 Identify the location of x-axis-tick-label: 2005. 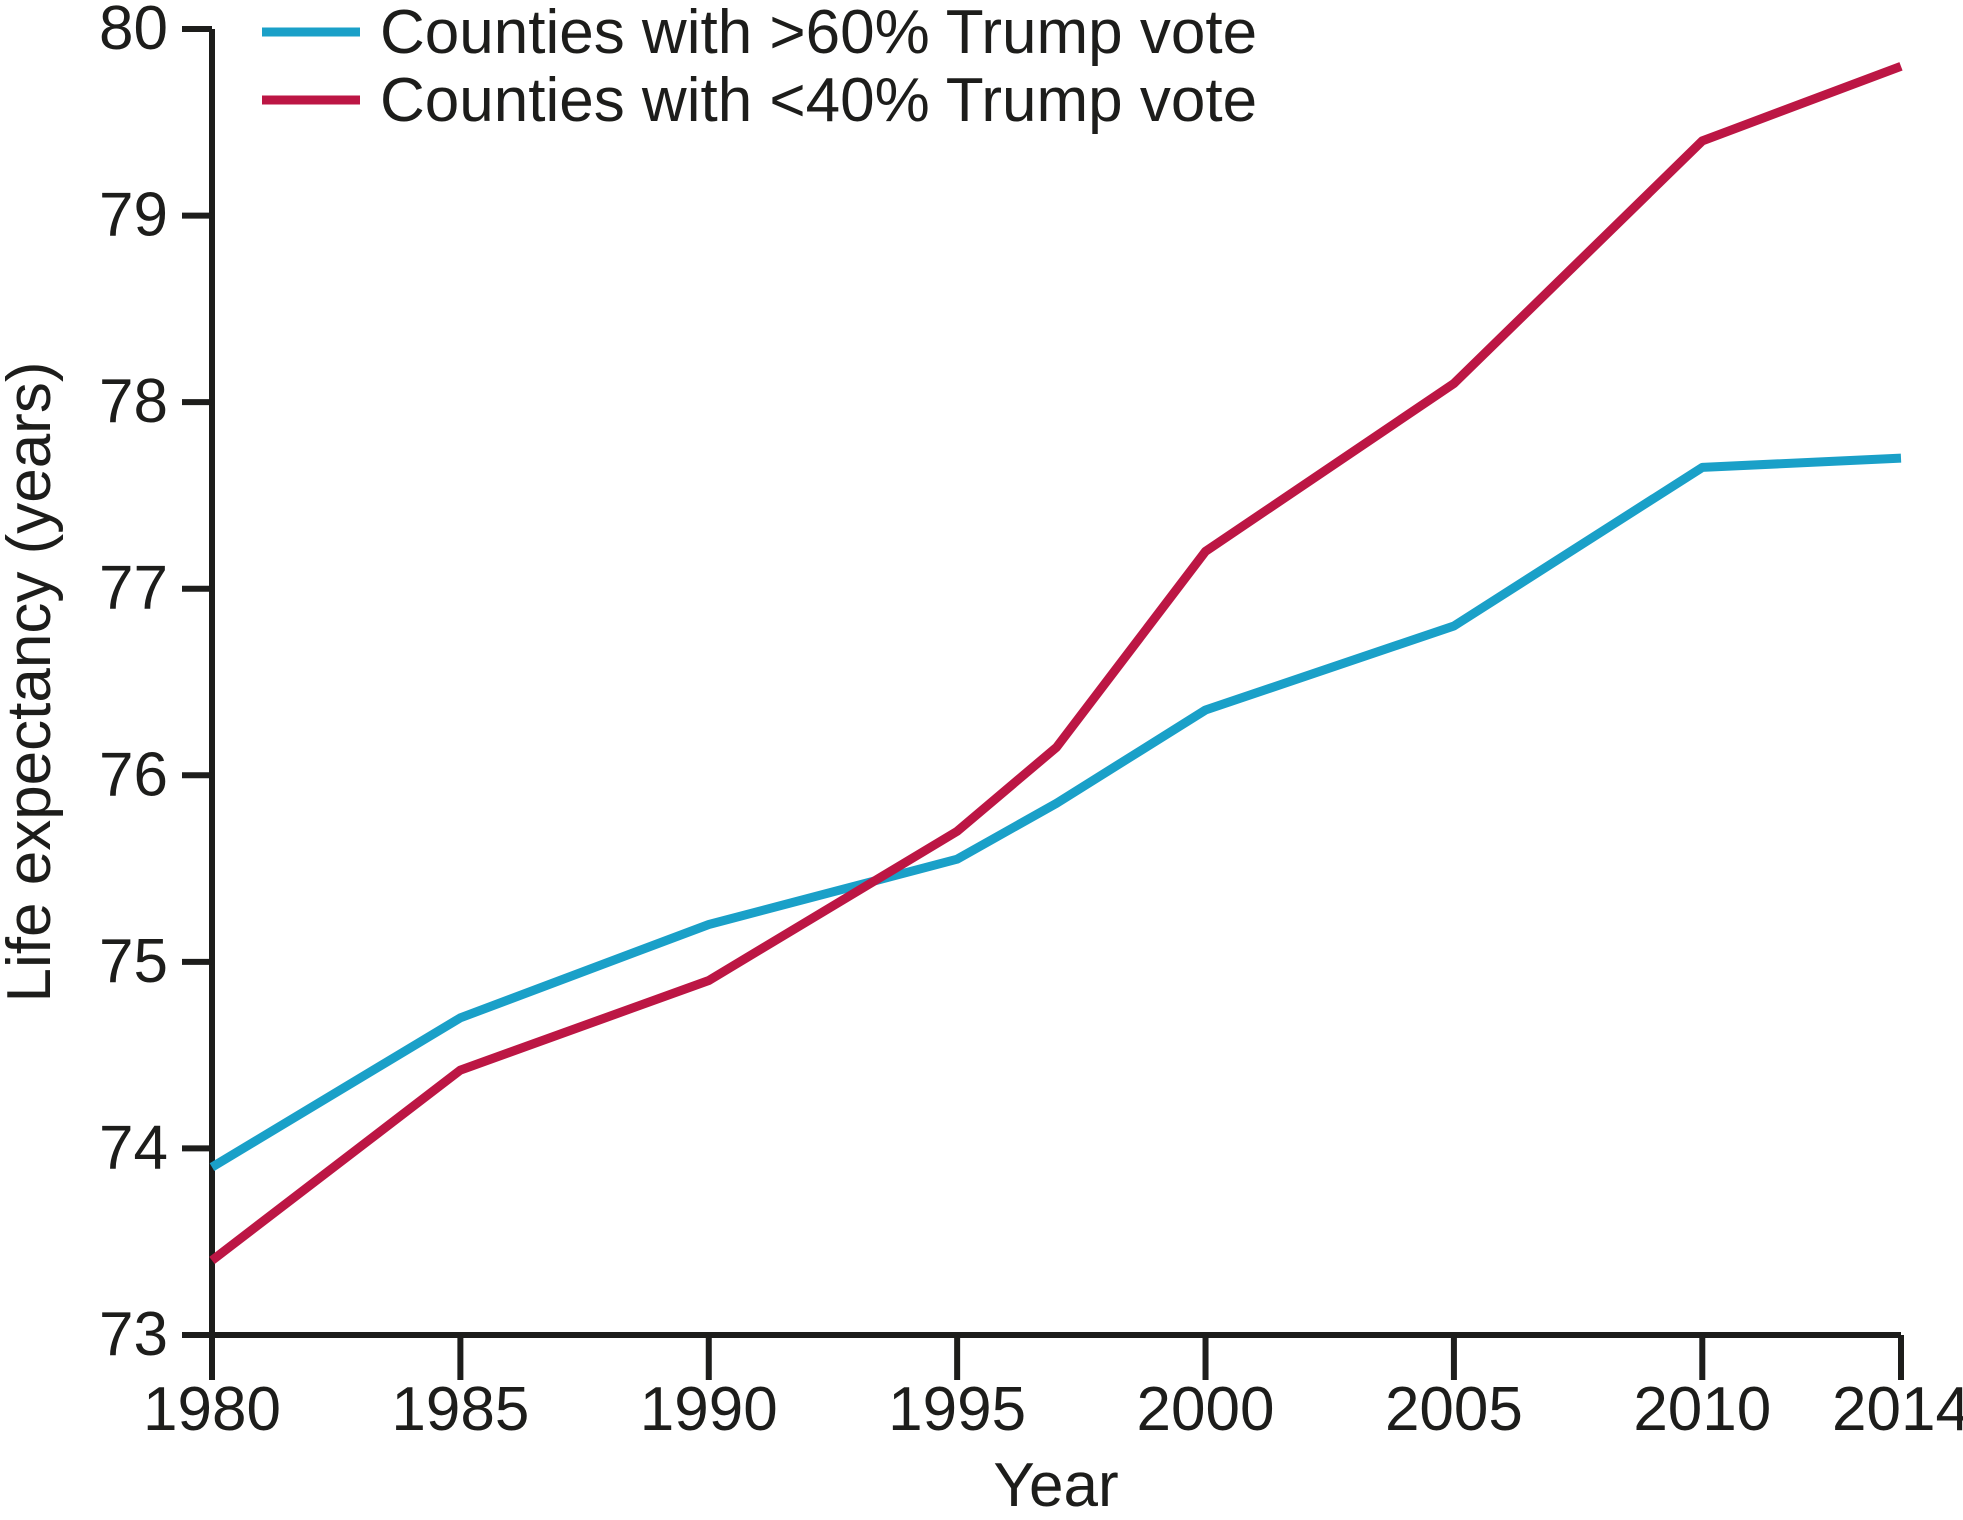
(1454, 1409).